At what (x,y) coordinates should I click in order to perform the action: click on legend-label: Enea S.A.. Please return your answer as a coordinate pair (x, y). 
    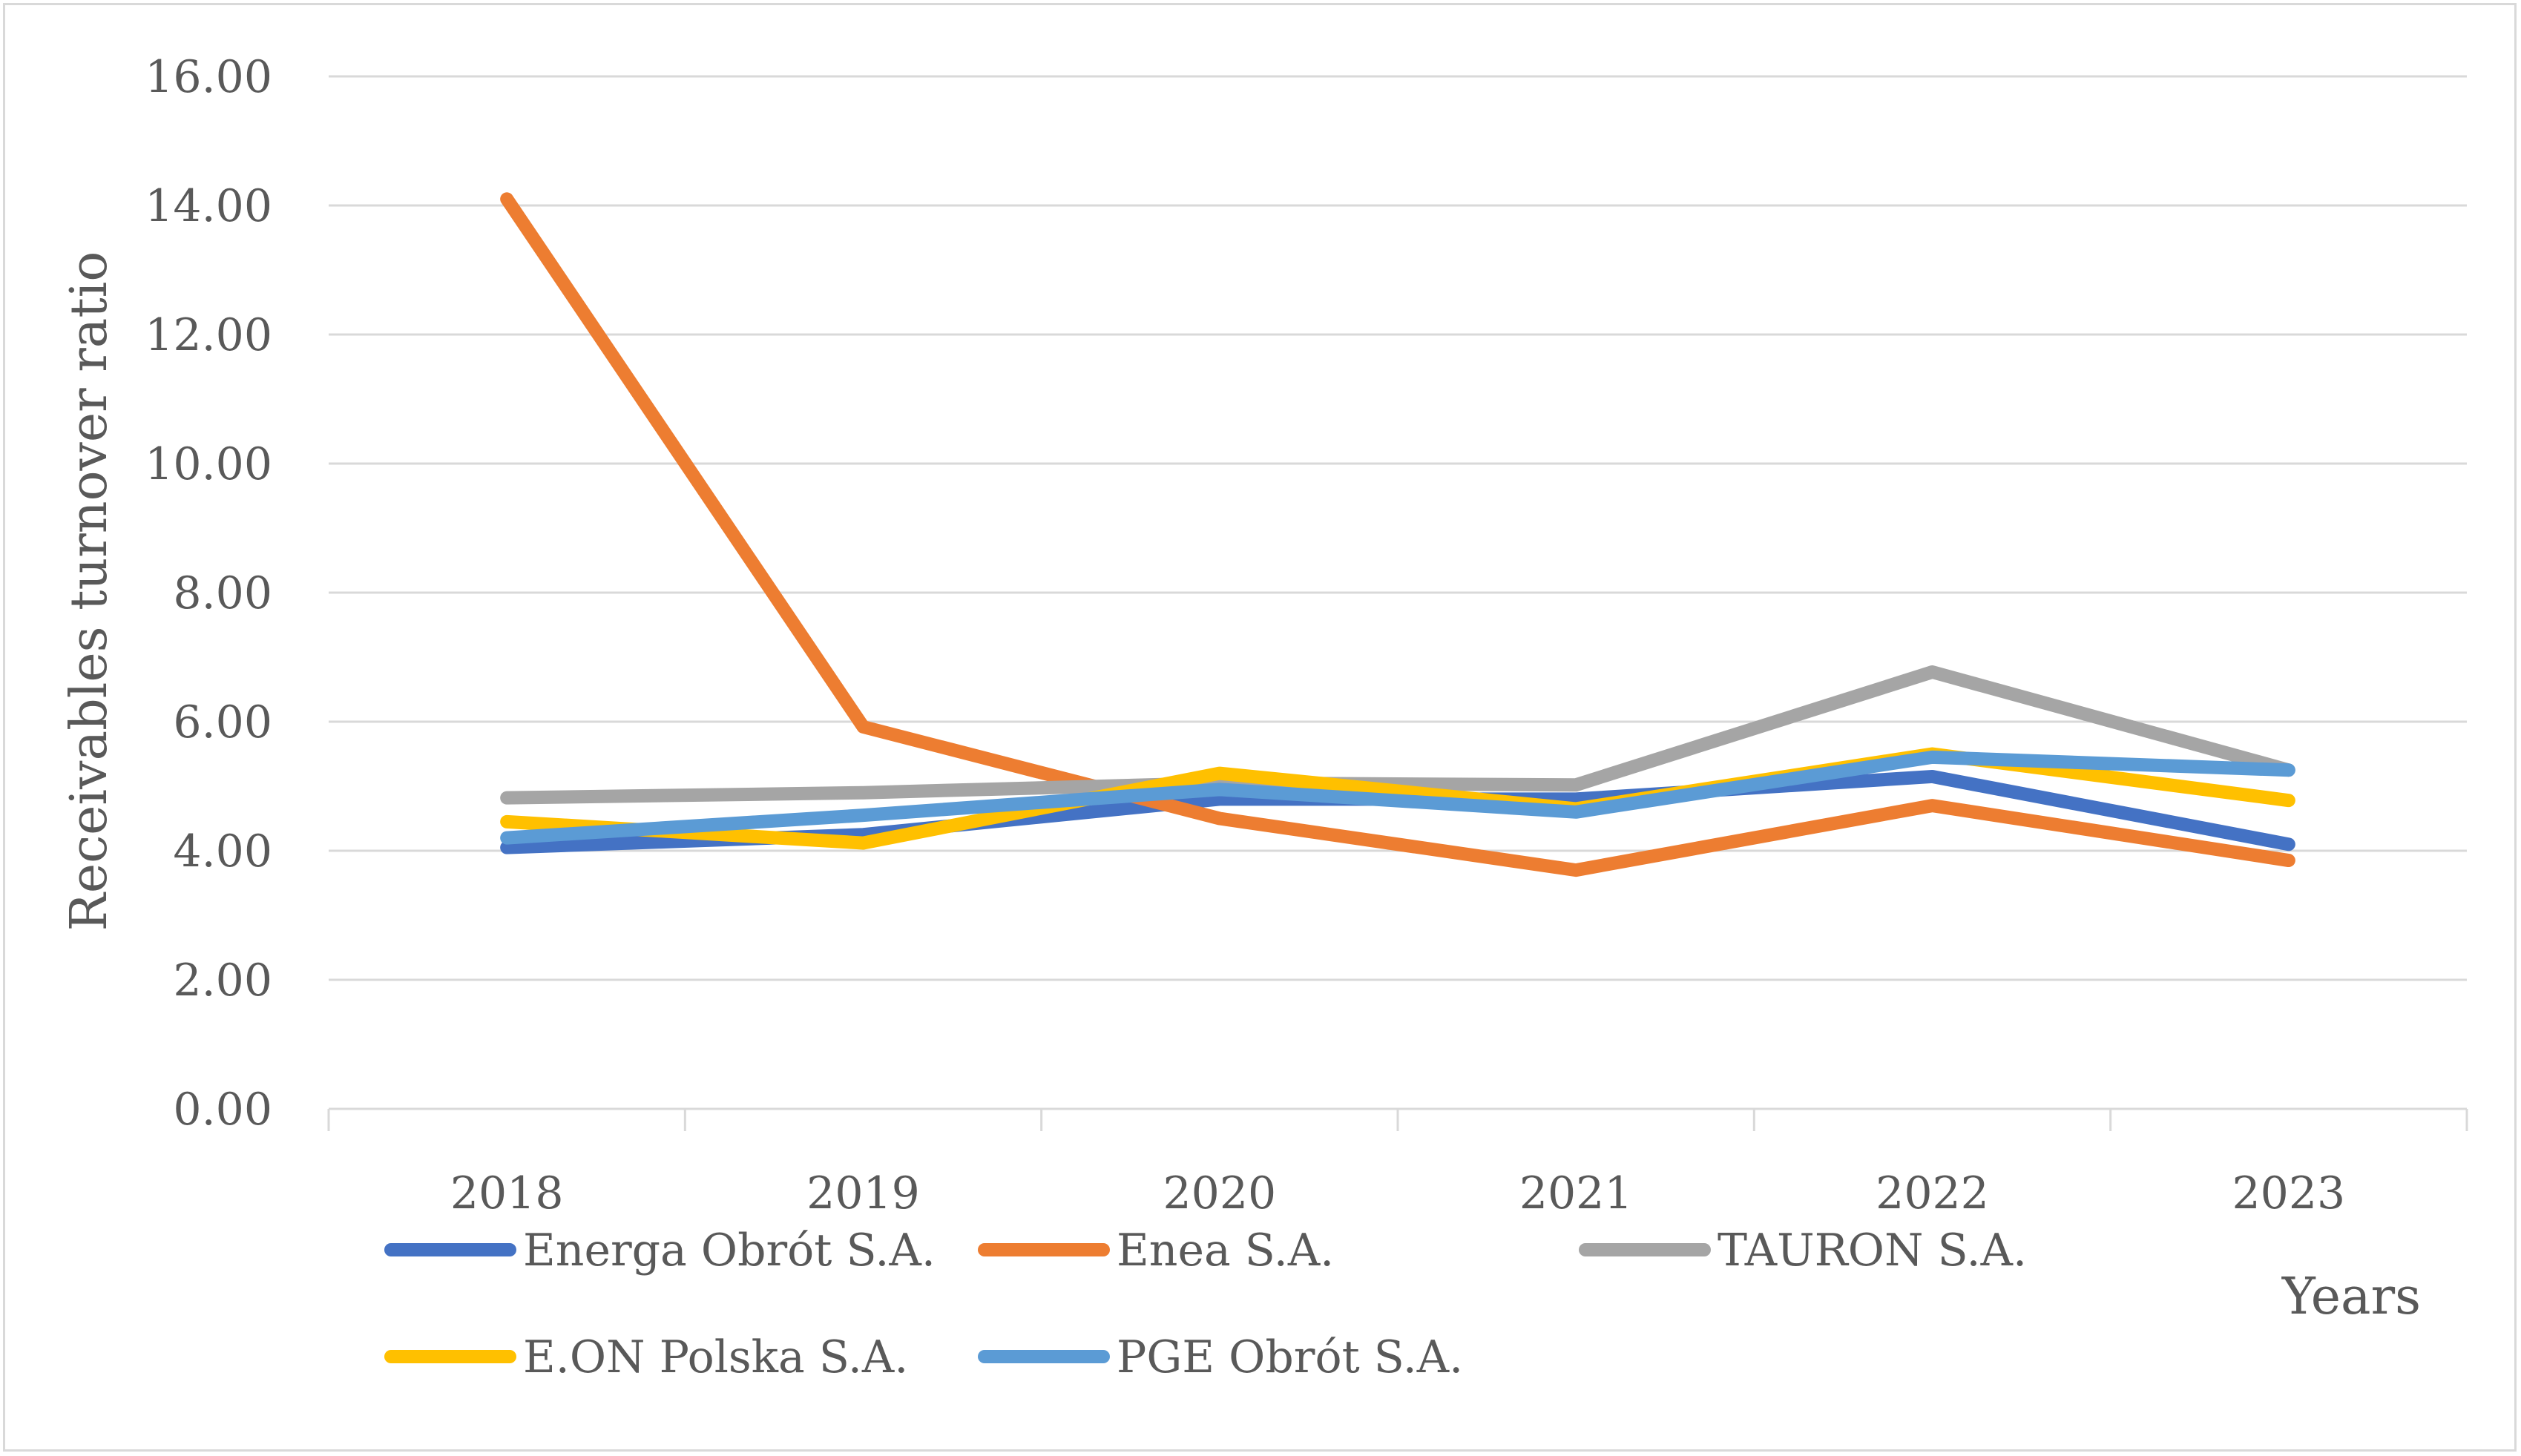
    Looking at the image, I should click on (1225, 1251).